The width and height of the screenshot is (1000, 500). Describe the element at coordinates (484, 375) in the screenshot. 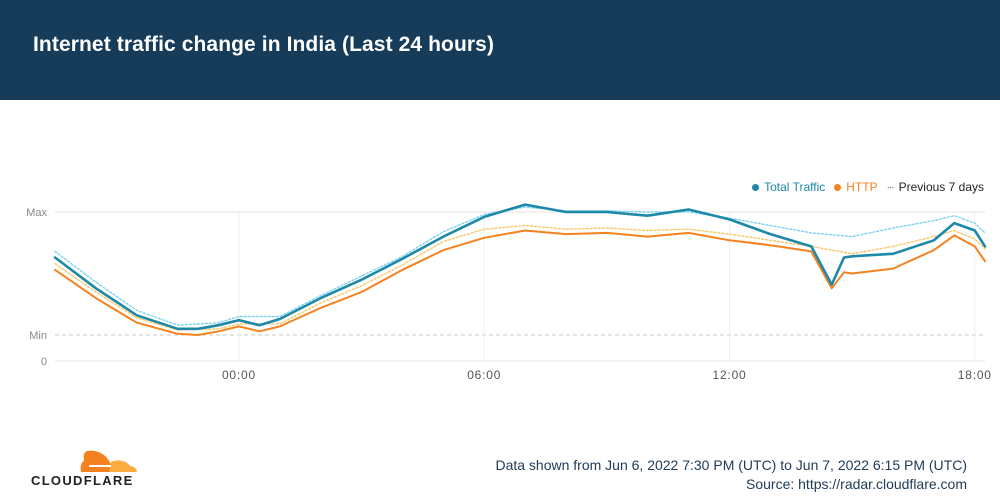

I see `x-tick-label: 06:00` at that location.